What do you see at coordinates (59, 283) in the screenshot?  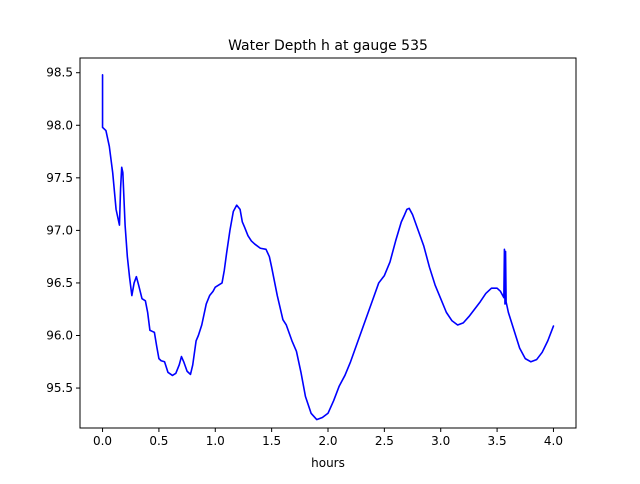 I see `y-tick-label: 96.5` at bounding box center [59, 283].